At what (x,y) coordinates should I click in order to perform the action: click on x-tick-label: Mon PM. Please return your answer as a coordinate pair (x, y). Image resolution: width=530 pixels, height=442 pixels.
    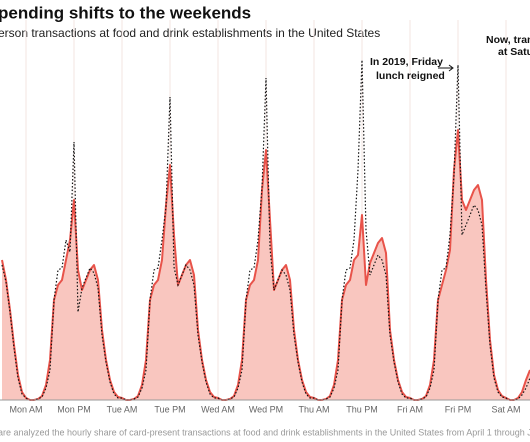
    Looking at the image, I should click on (74, 409).